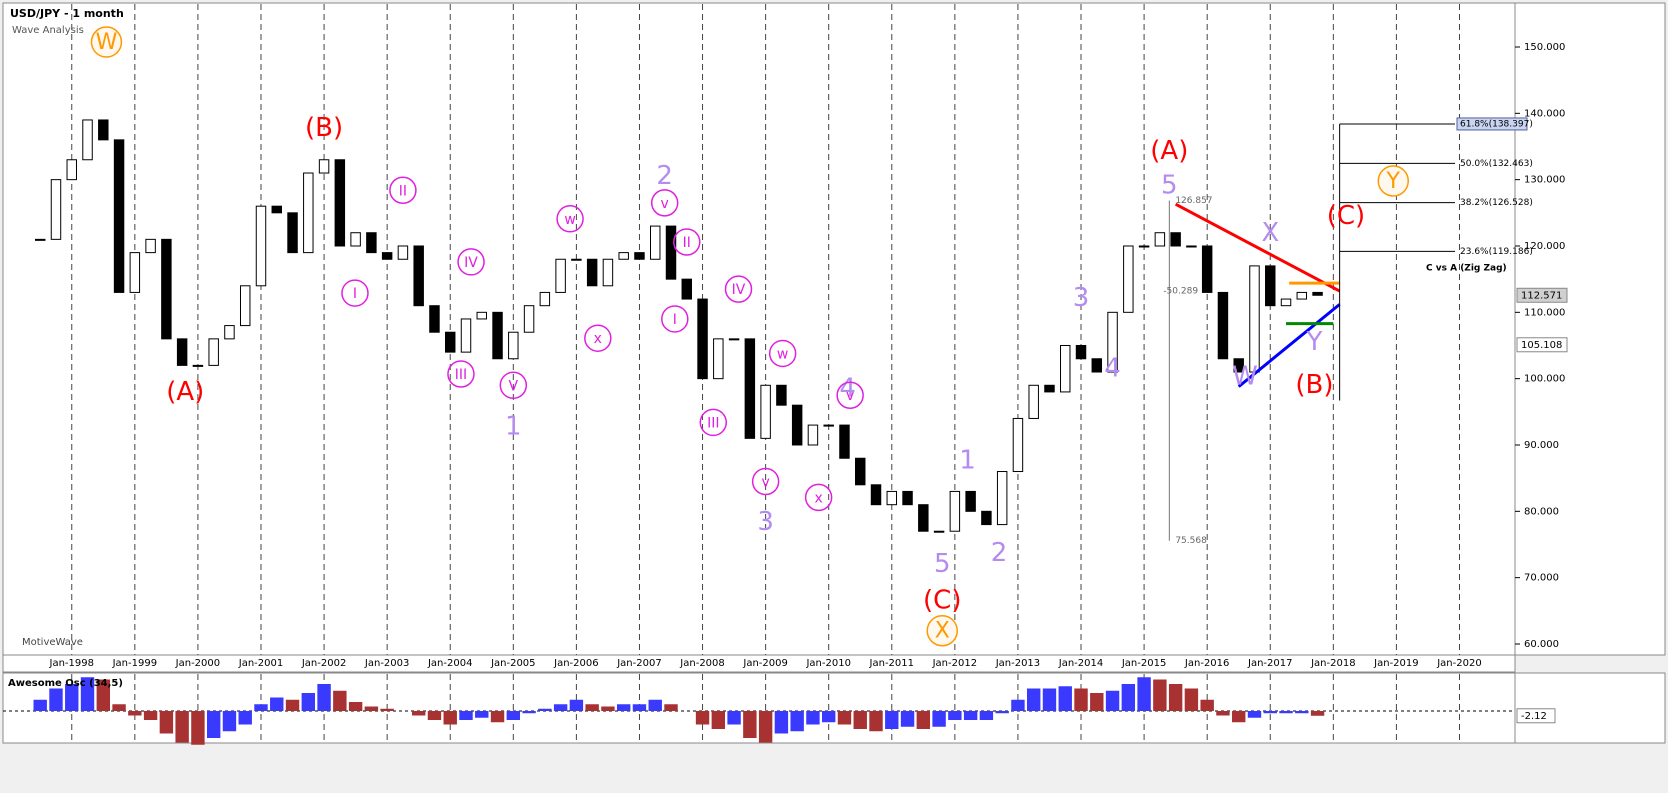 The image size is (1668, 797). Describe the element at coordinates (1541, 345) in the screenshot. I see `price-marker: 105.108` at that location.